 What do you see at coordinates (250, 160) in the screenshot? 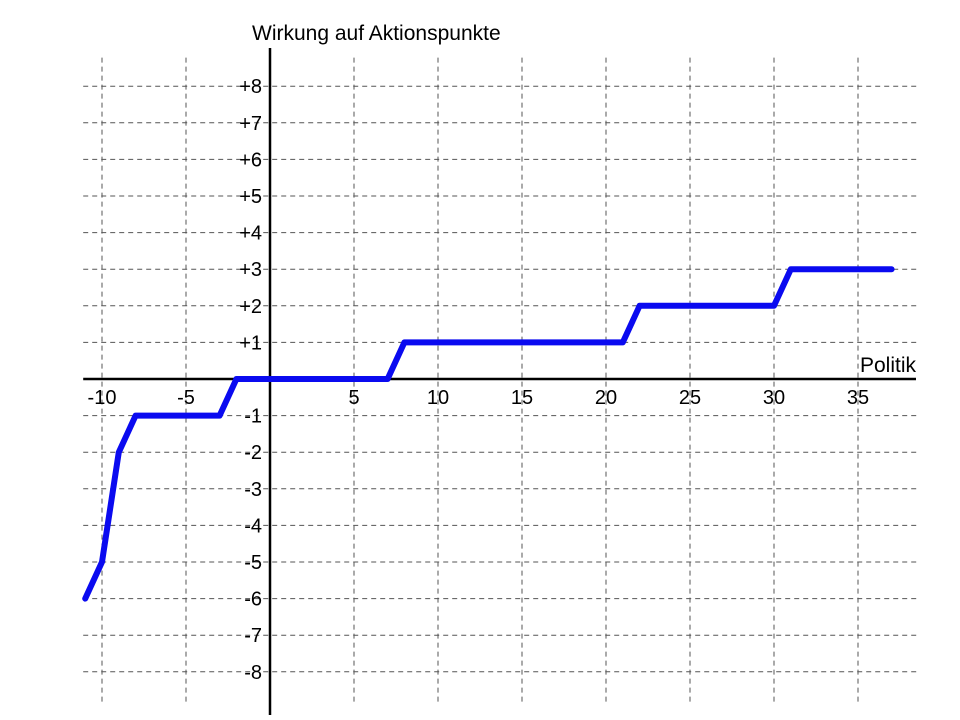
I see `y-tick-label: +6` at bounding box center [250, 160].